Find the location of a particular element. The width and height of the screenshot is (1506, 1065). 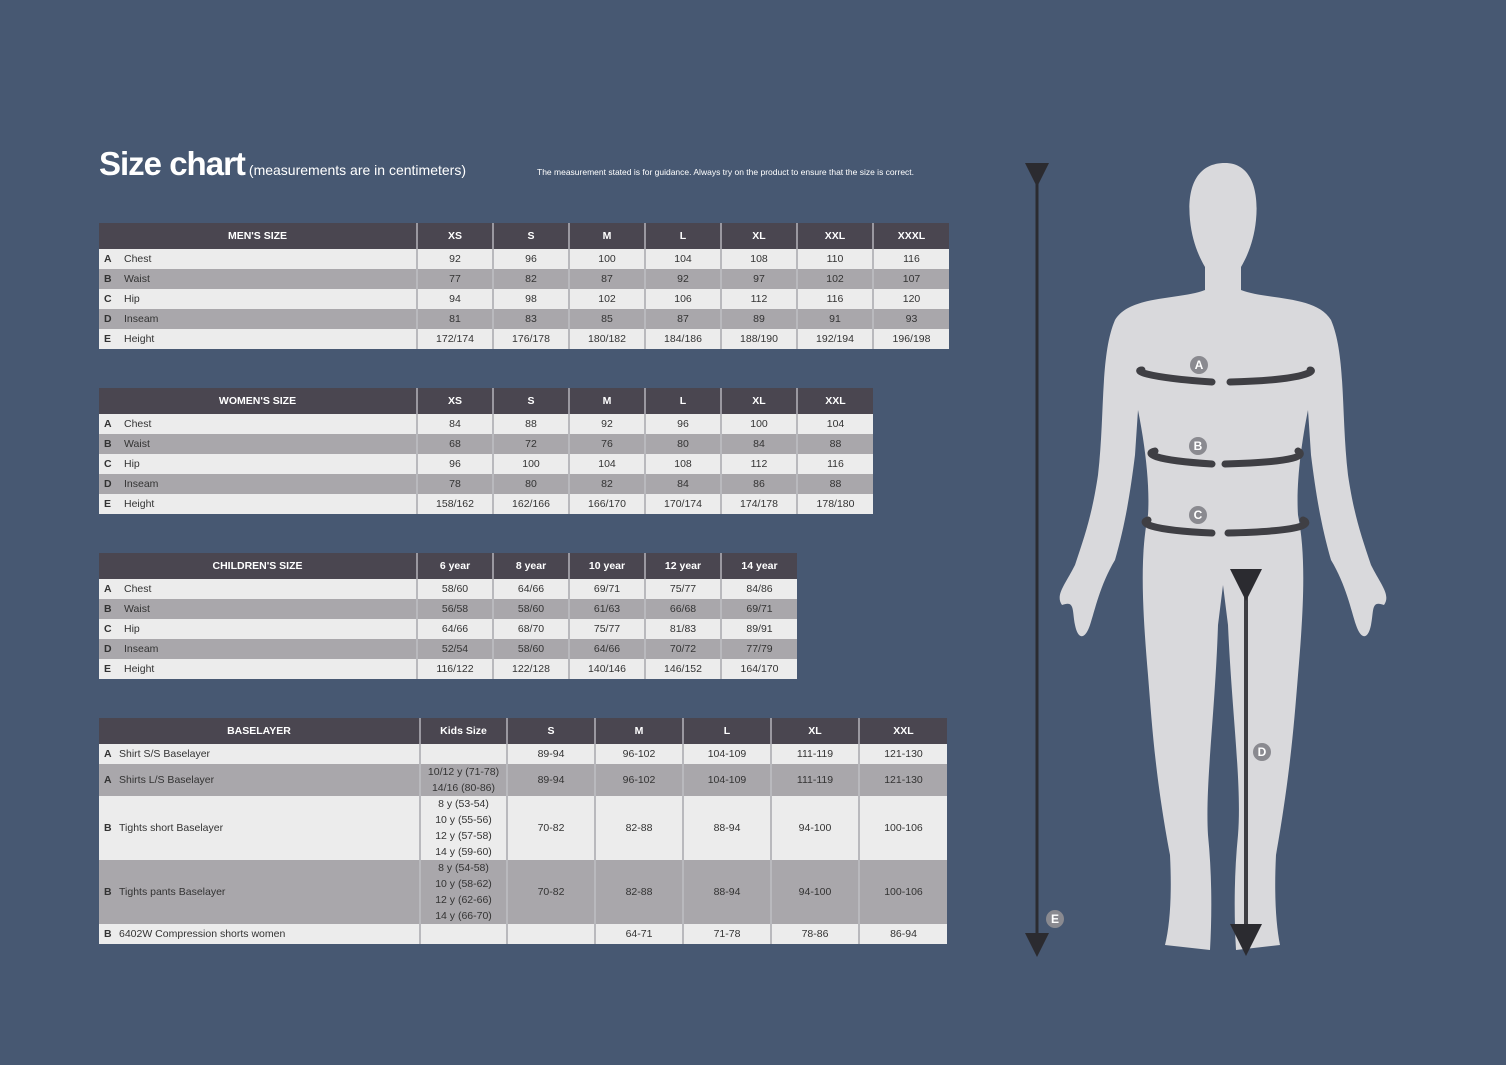

measure-name: Inseam is located at coordinates (141, 484).